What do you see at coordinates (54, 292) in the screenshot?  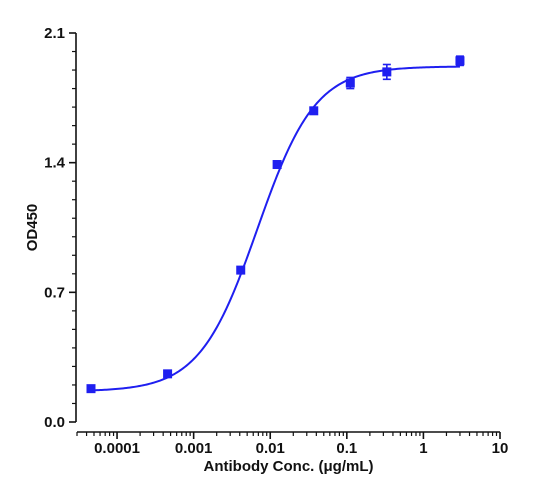 I see `y-tick-label: 0.7` at bounding box center [54, 292].